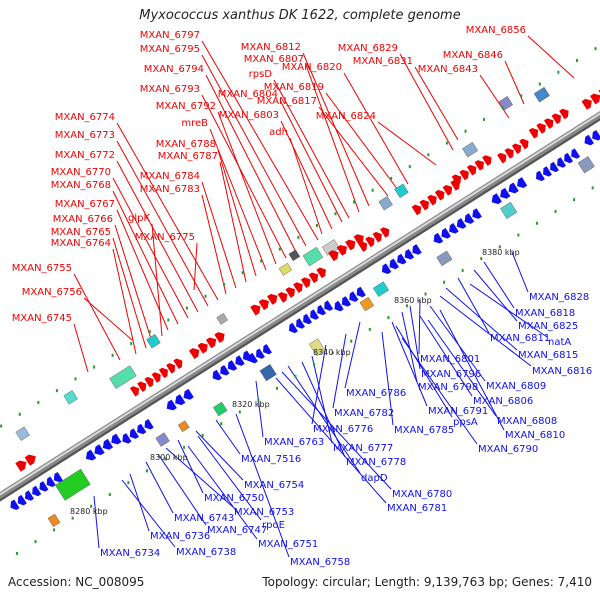 Image resolution: width=600 pixels, height=600 pixels. I want to click on reverse-gene-label: MXAN_6778, so click(376, 462).